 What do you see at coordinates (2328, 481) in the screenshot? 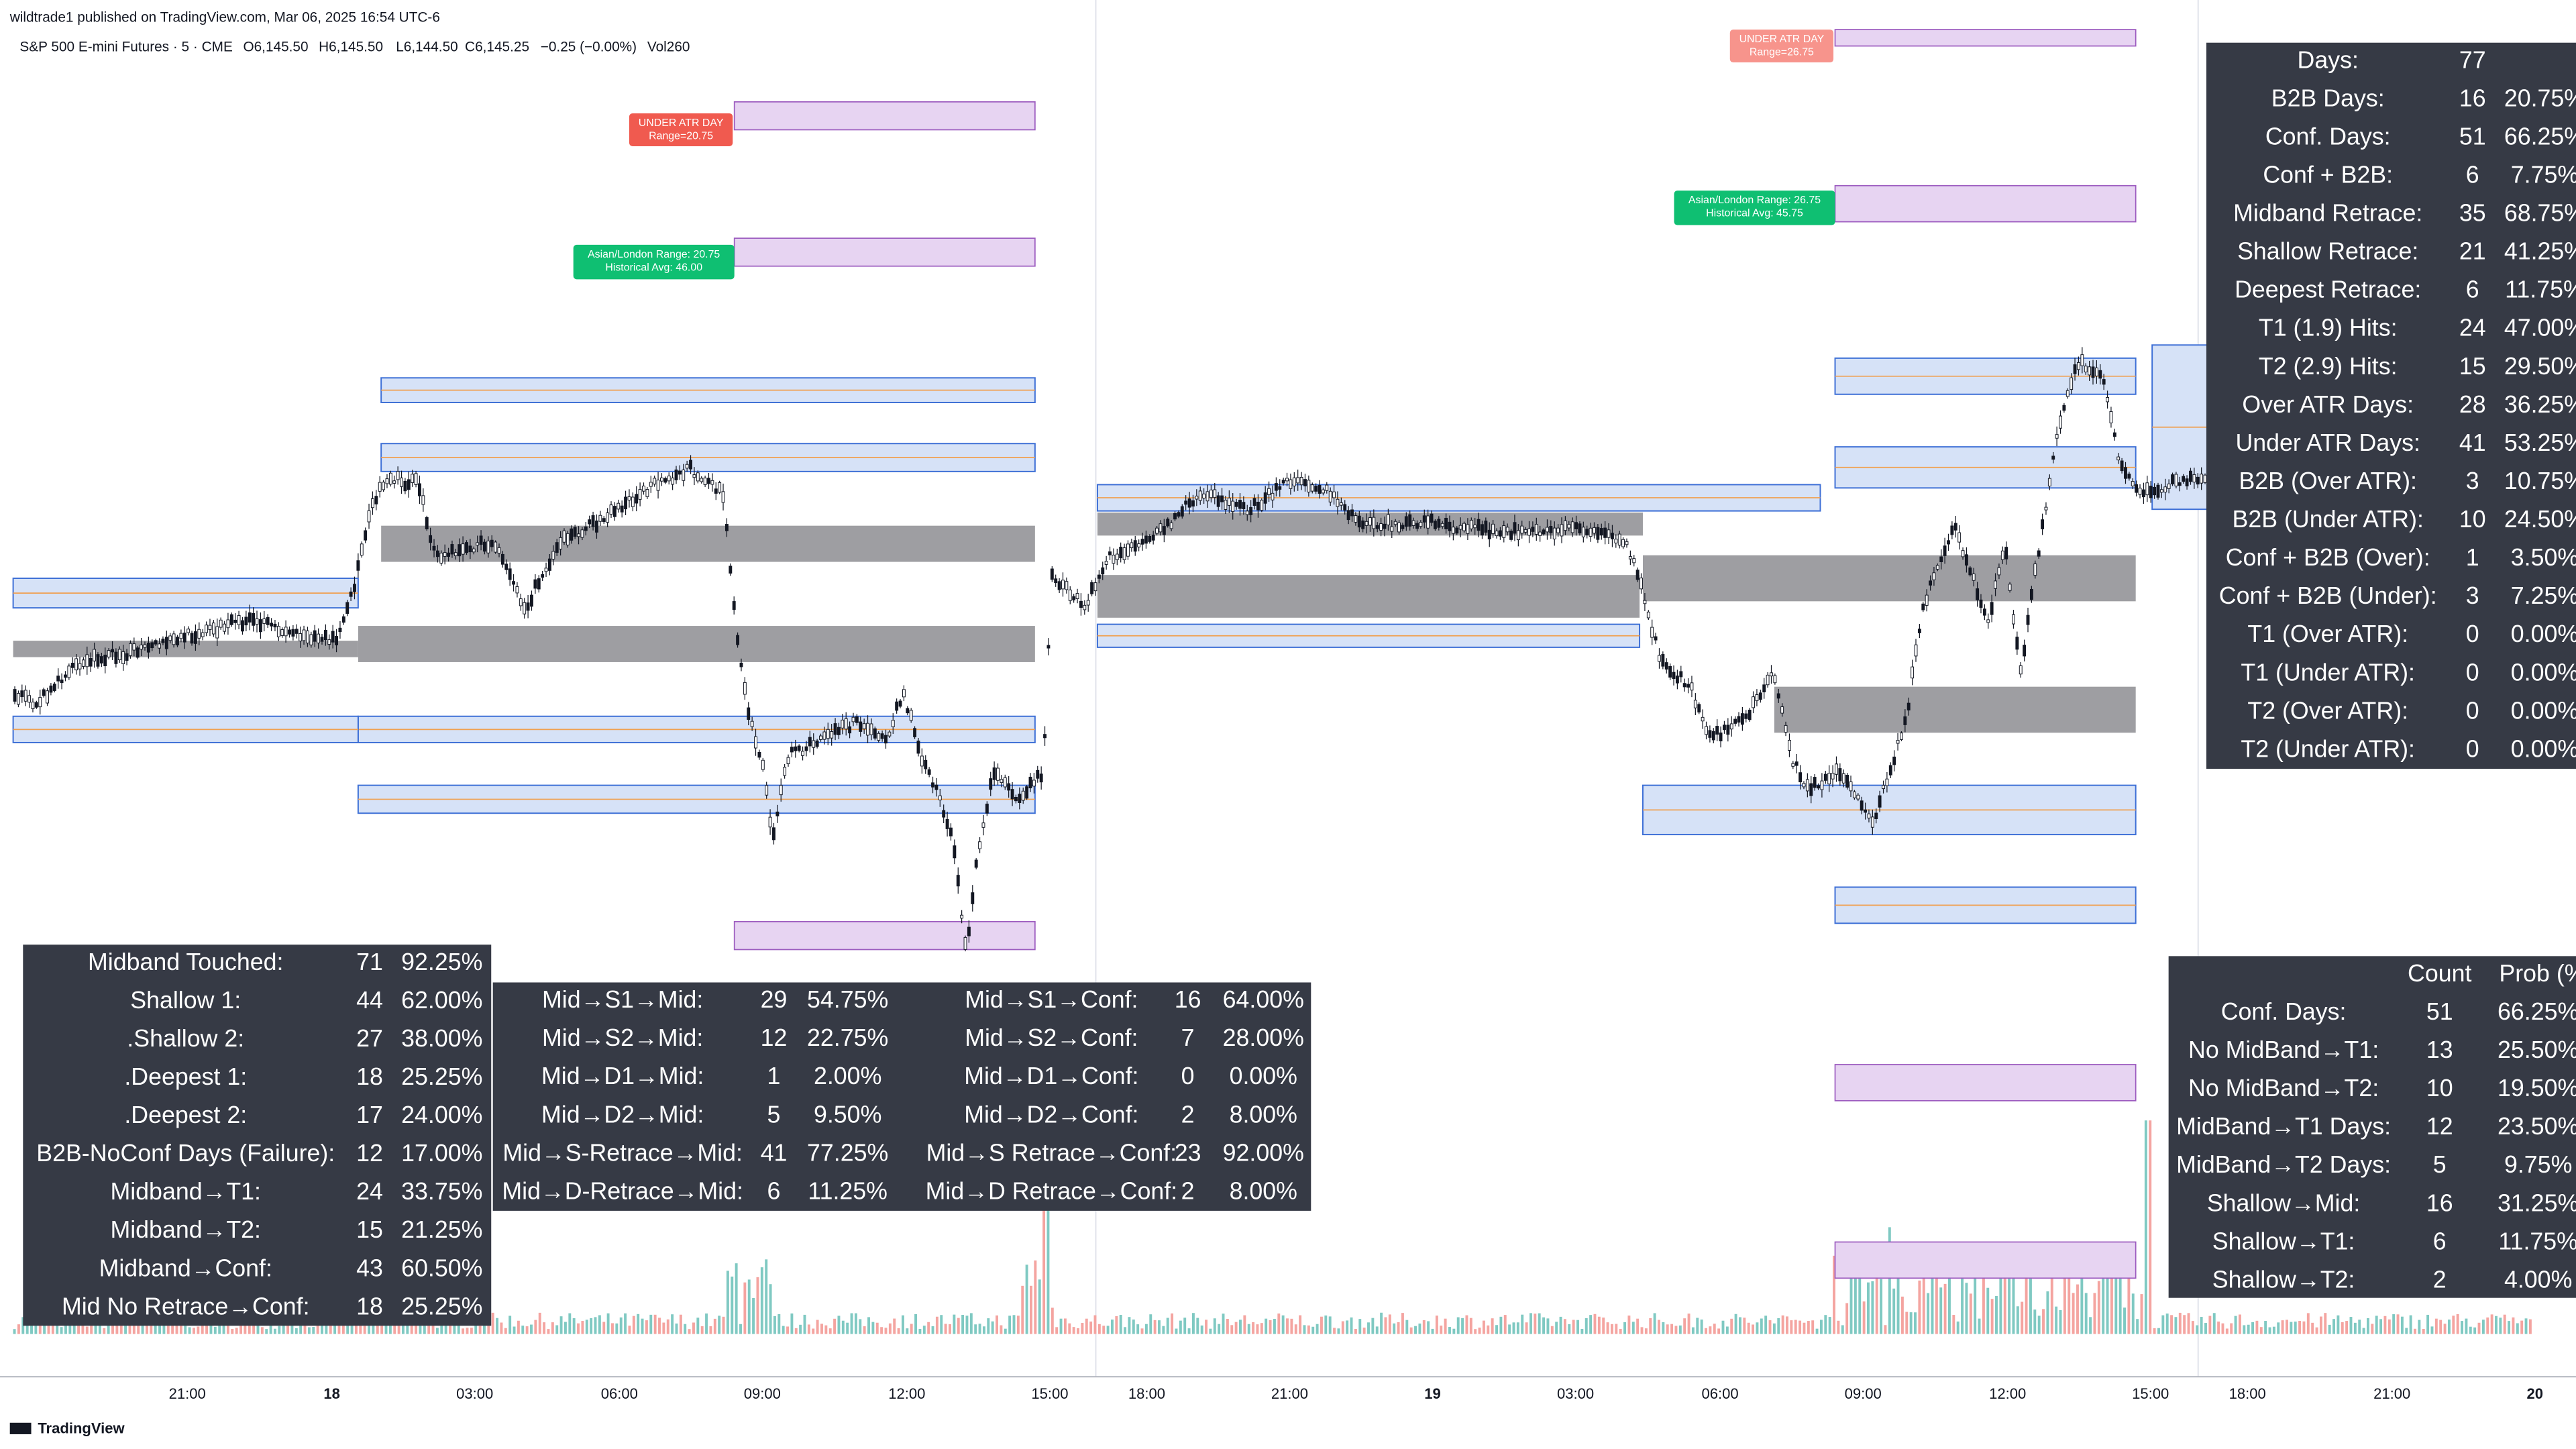
I see `table-cell: B2B (Over ATR):` at bounding box center [2328, 481].